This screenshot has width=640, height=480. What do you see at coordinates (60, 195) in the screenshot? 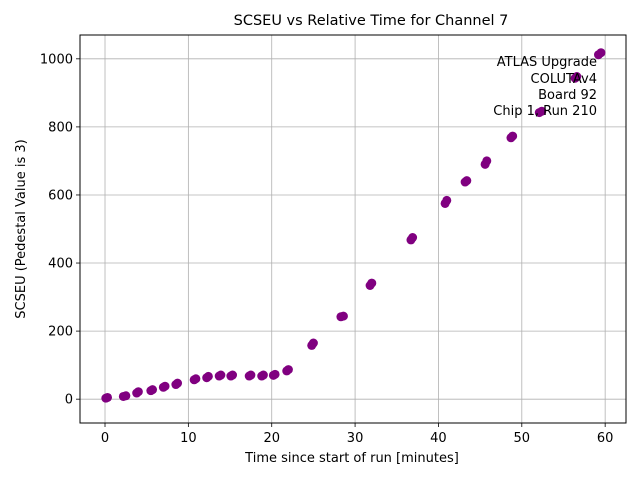
I see `y-tick-label: 600` at bounding box center [60, 195].